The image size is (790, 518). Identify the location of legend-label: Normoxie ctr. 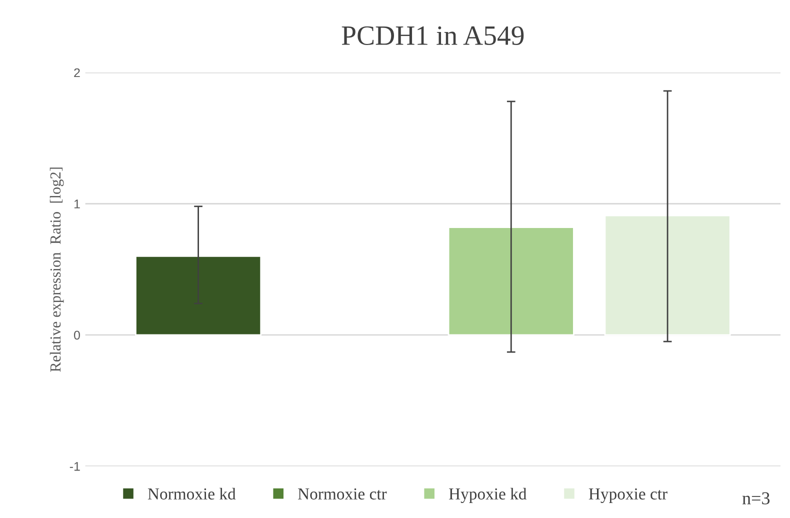
(342, 494).